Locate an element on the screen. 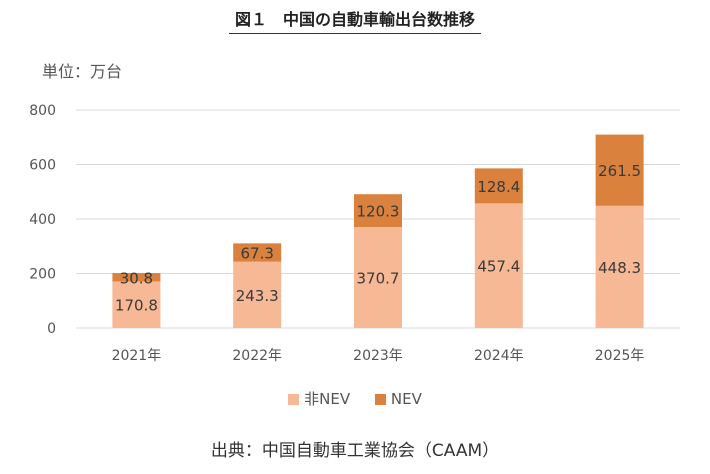 The image size is (710, 474). x-tick-label-4: 2024年 is located at coordinates (499, 356).